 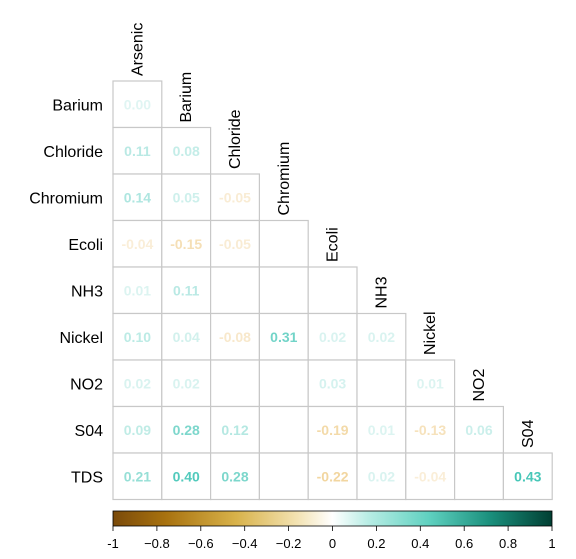 What do you see at coordinates (376, 543) in the screenshot?
I see `colorbar-tick-label: 0.2` at bounding box center [376, 543].